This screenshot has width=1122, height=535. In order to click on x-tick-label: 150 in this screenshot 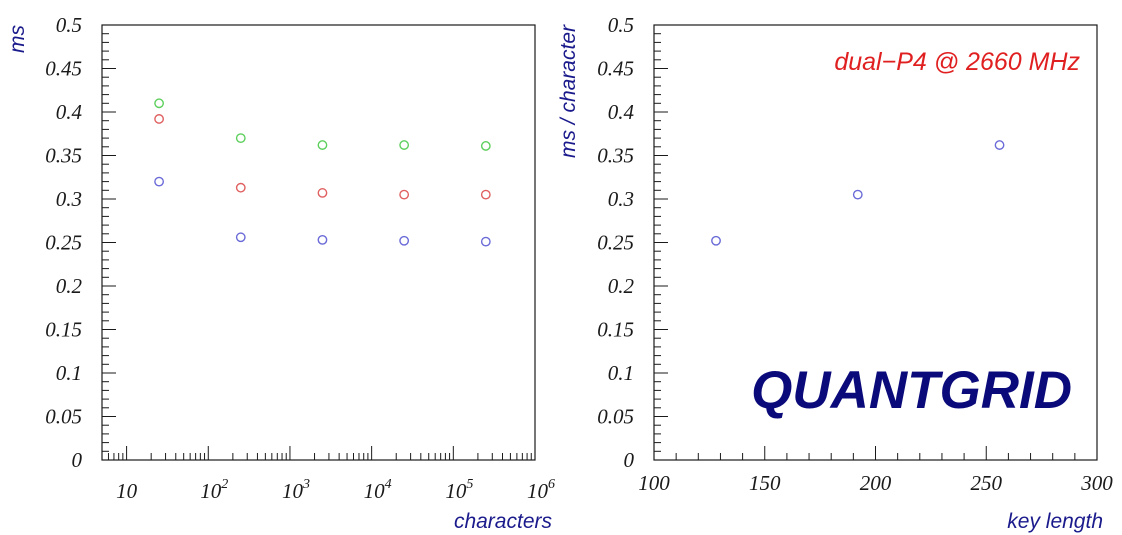, I will do `click(765, 483)`.